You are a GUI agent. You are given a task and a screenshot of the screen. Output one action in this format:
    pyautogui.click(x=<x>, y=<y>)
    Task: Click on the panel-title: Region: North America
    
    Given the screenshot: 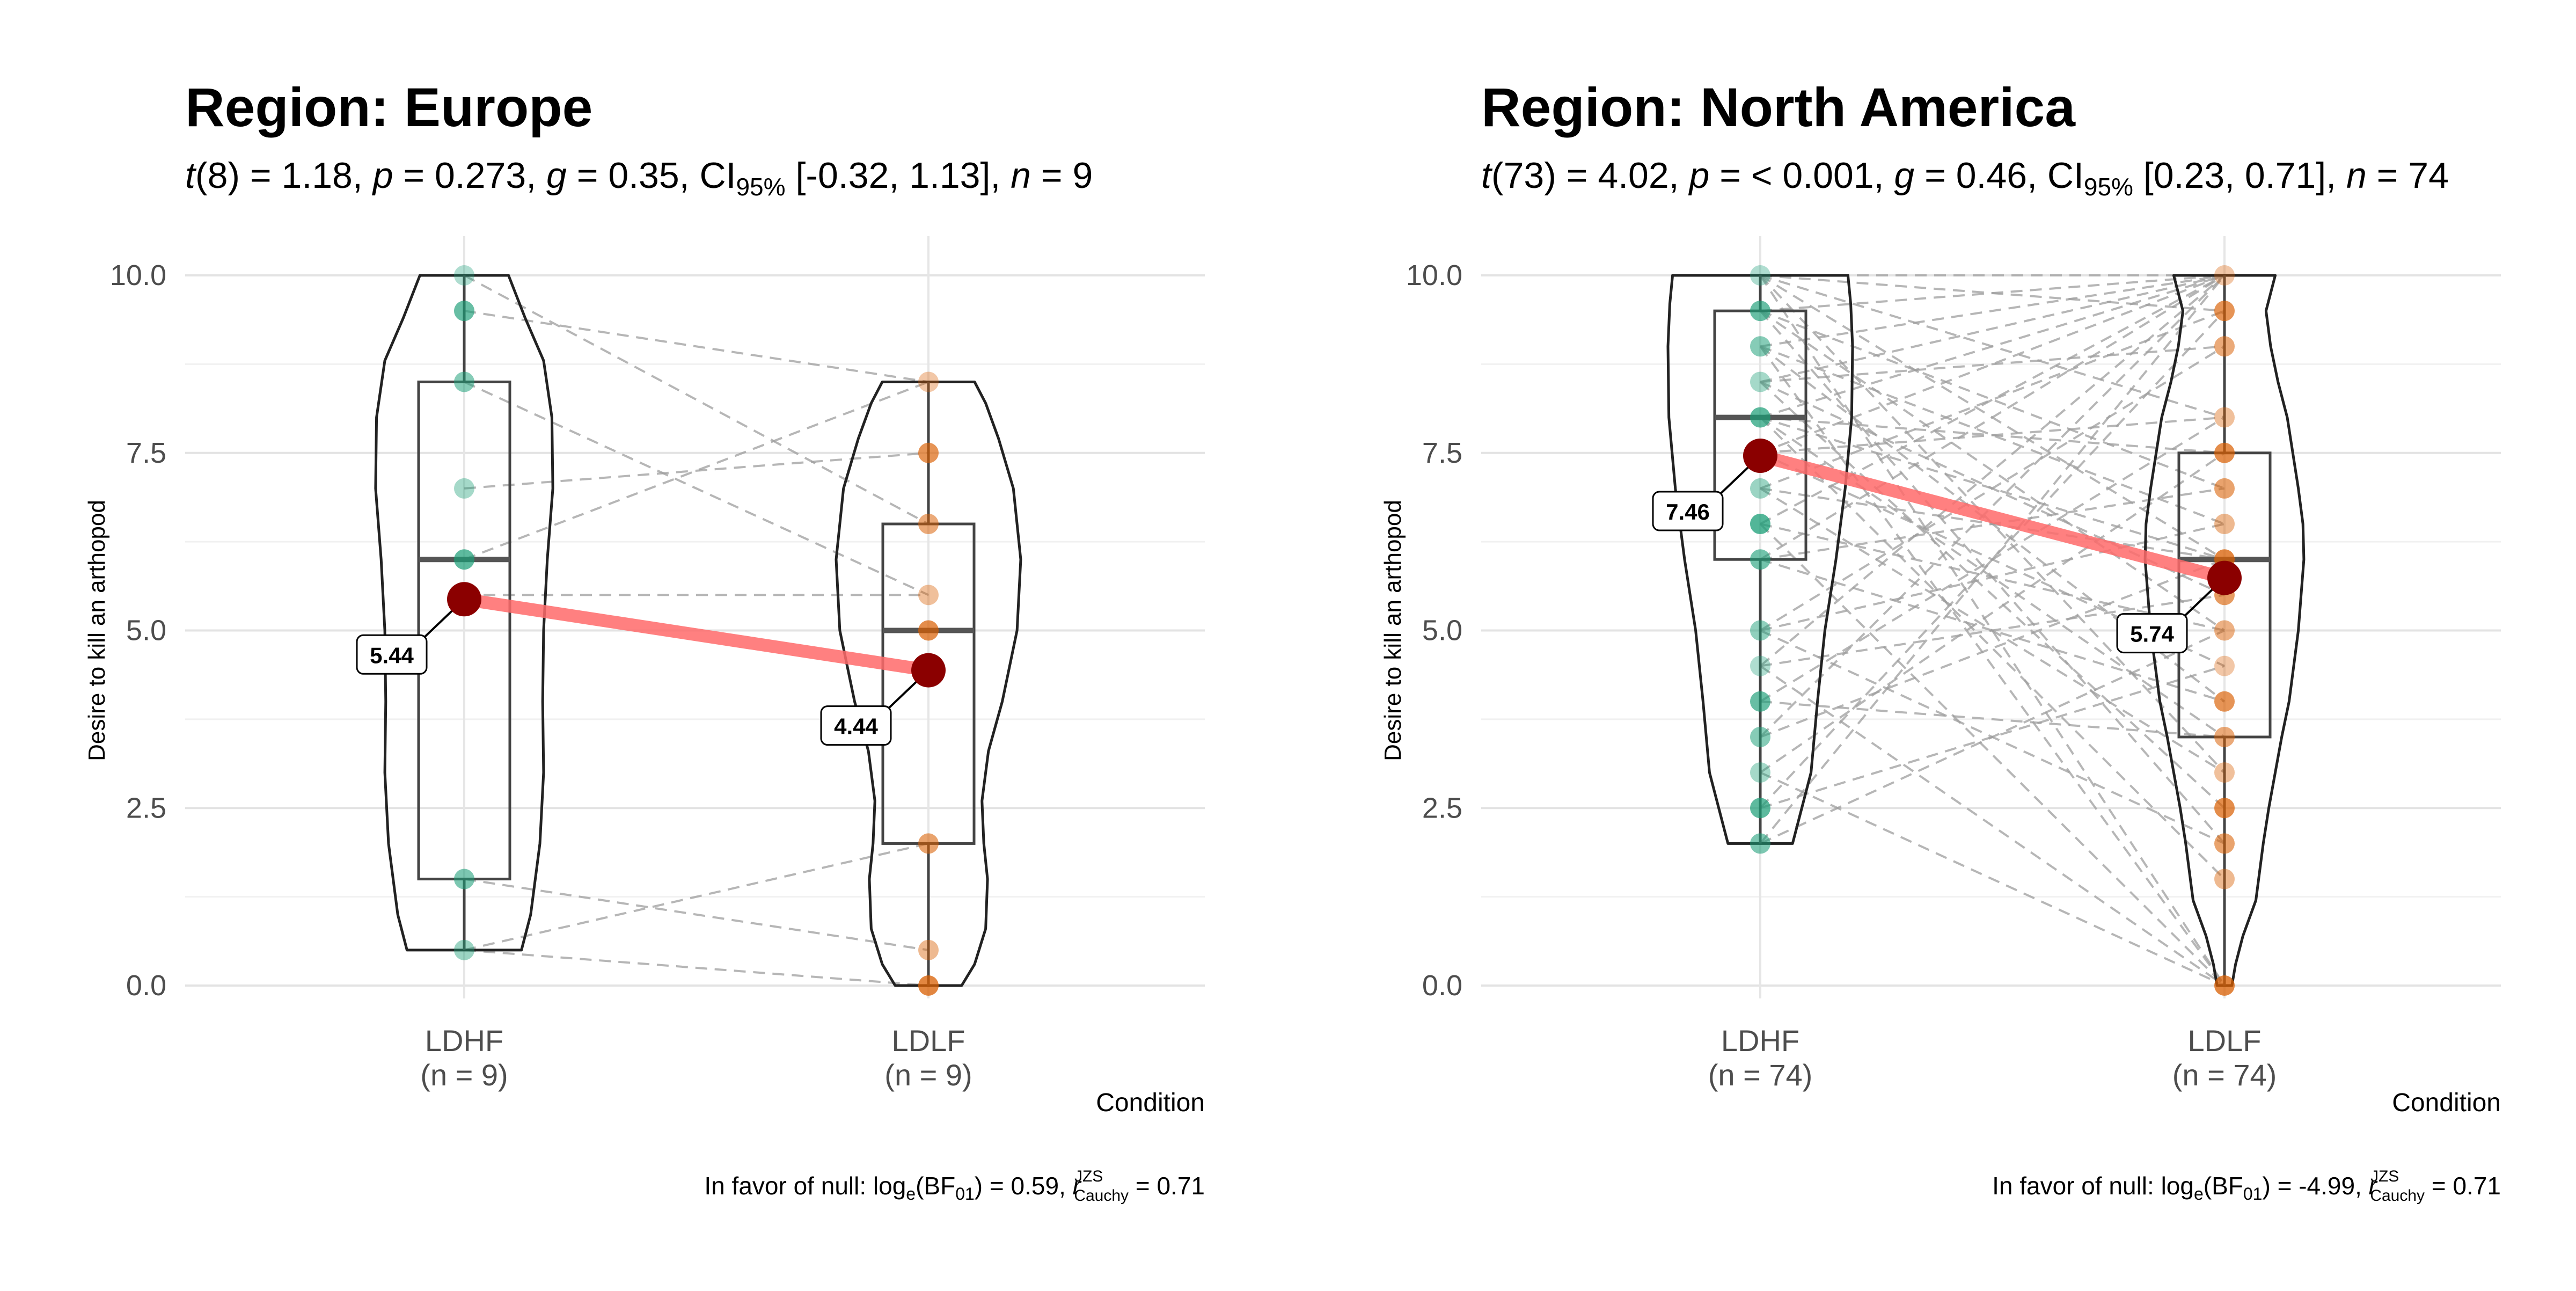 What is the action you would take?
    pyautogui.click(x=1778, y=107)
    